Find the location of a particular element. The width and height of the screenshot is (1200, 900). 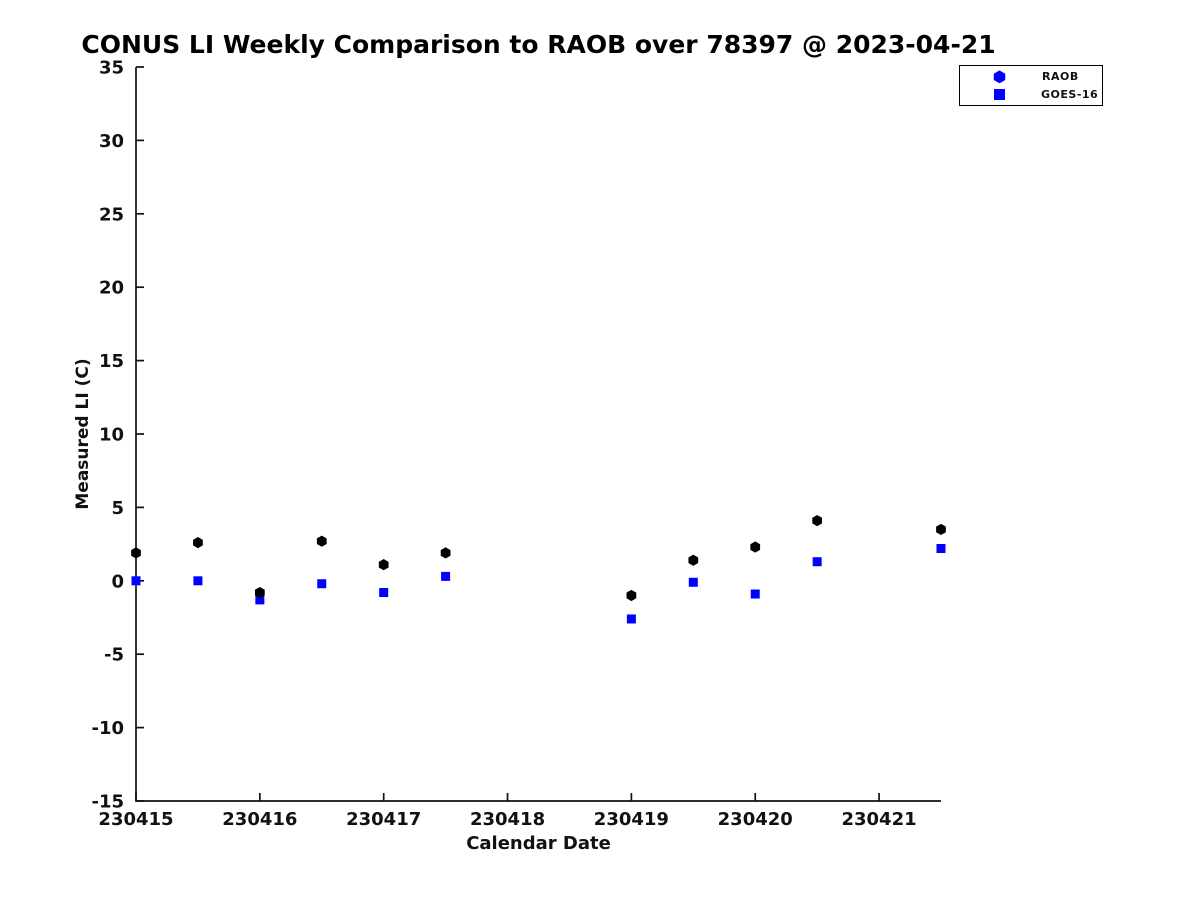

y-tick-label: 10 is located at coordinates (111, 435).